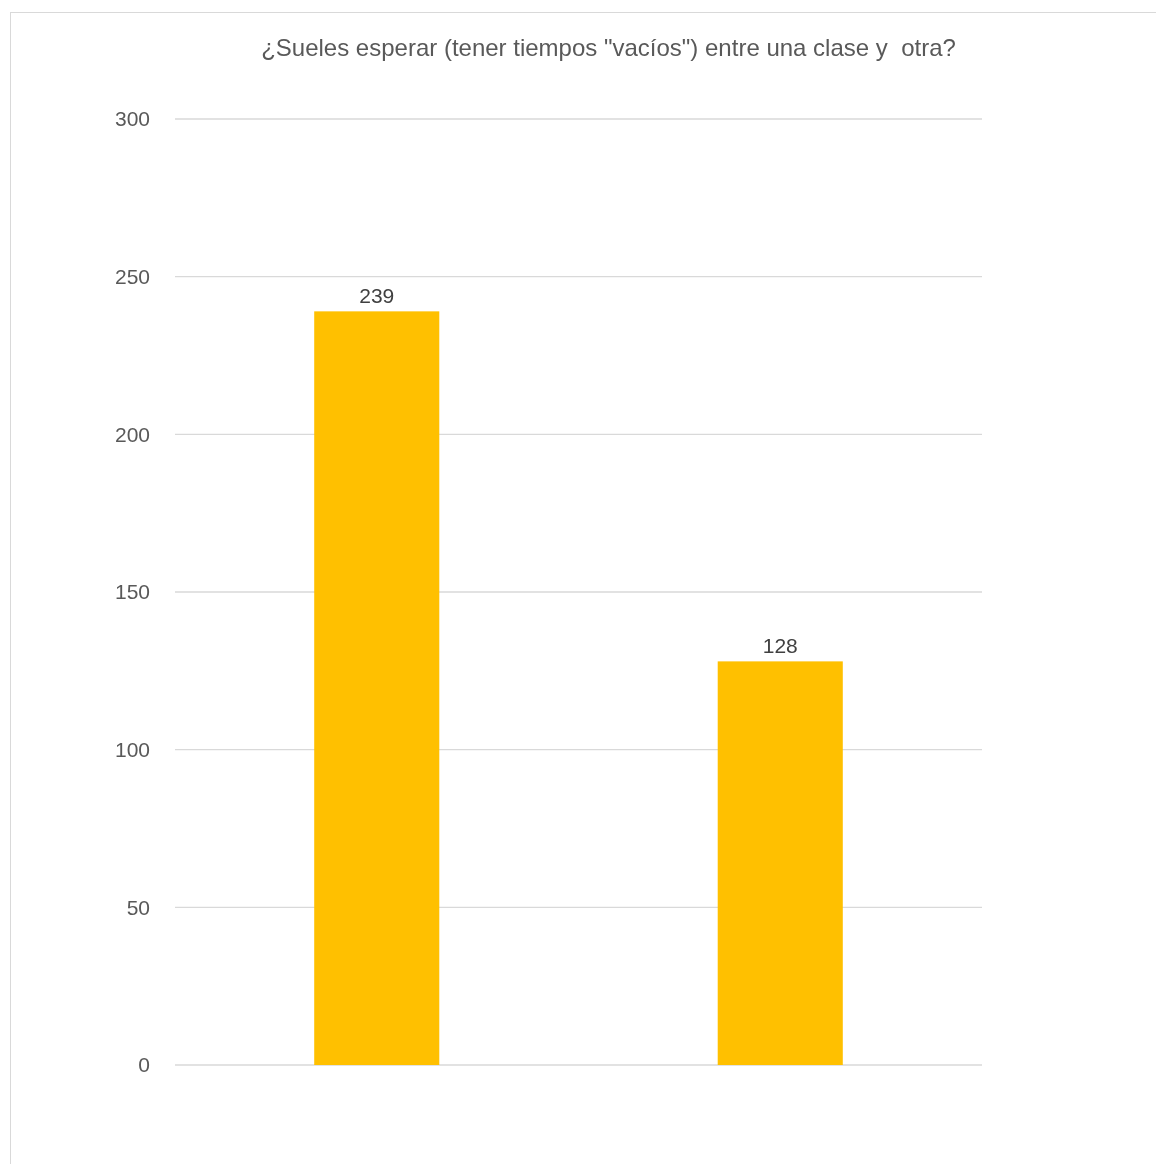  What do you see at coordinates (780, 646) in the screenshot?
I see `data-label: 128` at bounding box center [780, 646].